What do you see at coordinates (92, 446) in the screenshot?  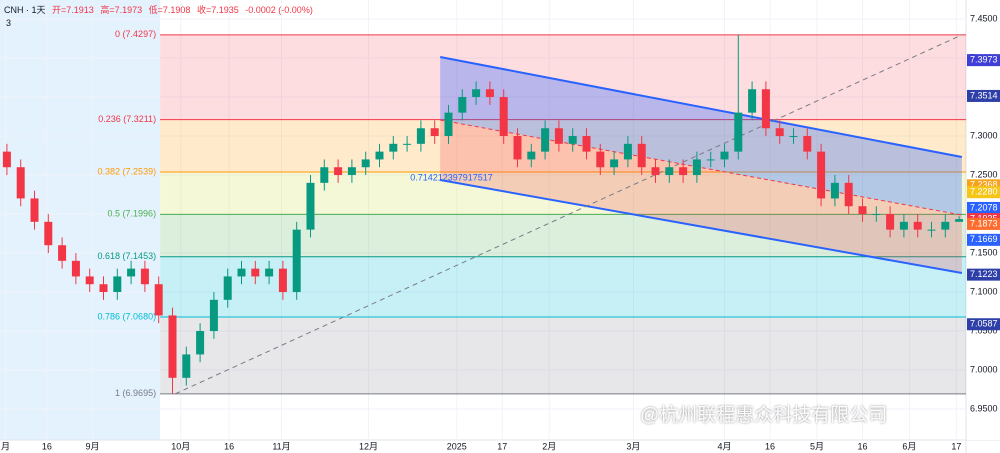 I see `x-tick-label: 9月` at bounding box center [92, 446].